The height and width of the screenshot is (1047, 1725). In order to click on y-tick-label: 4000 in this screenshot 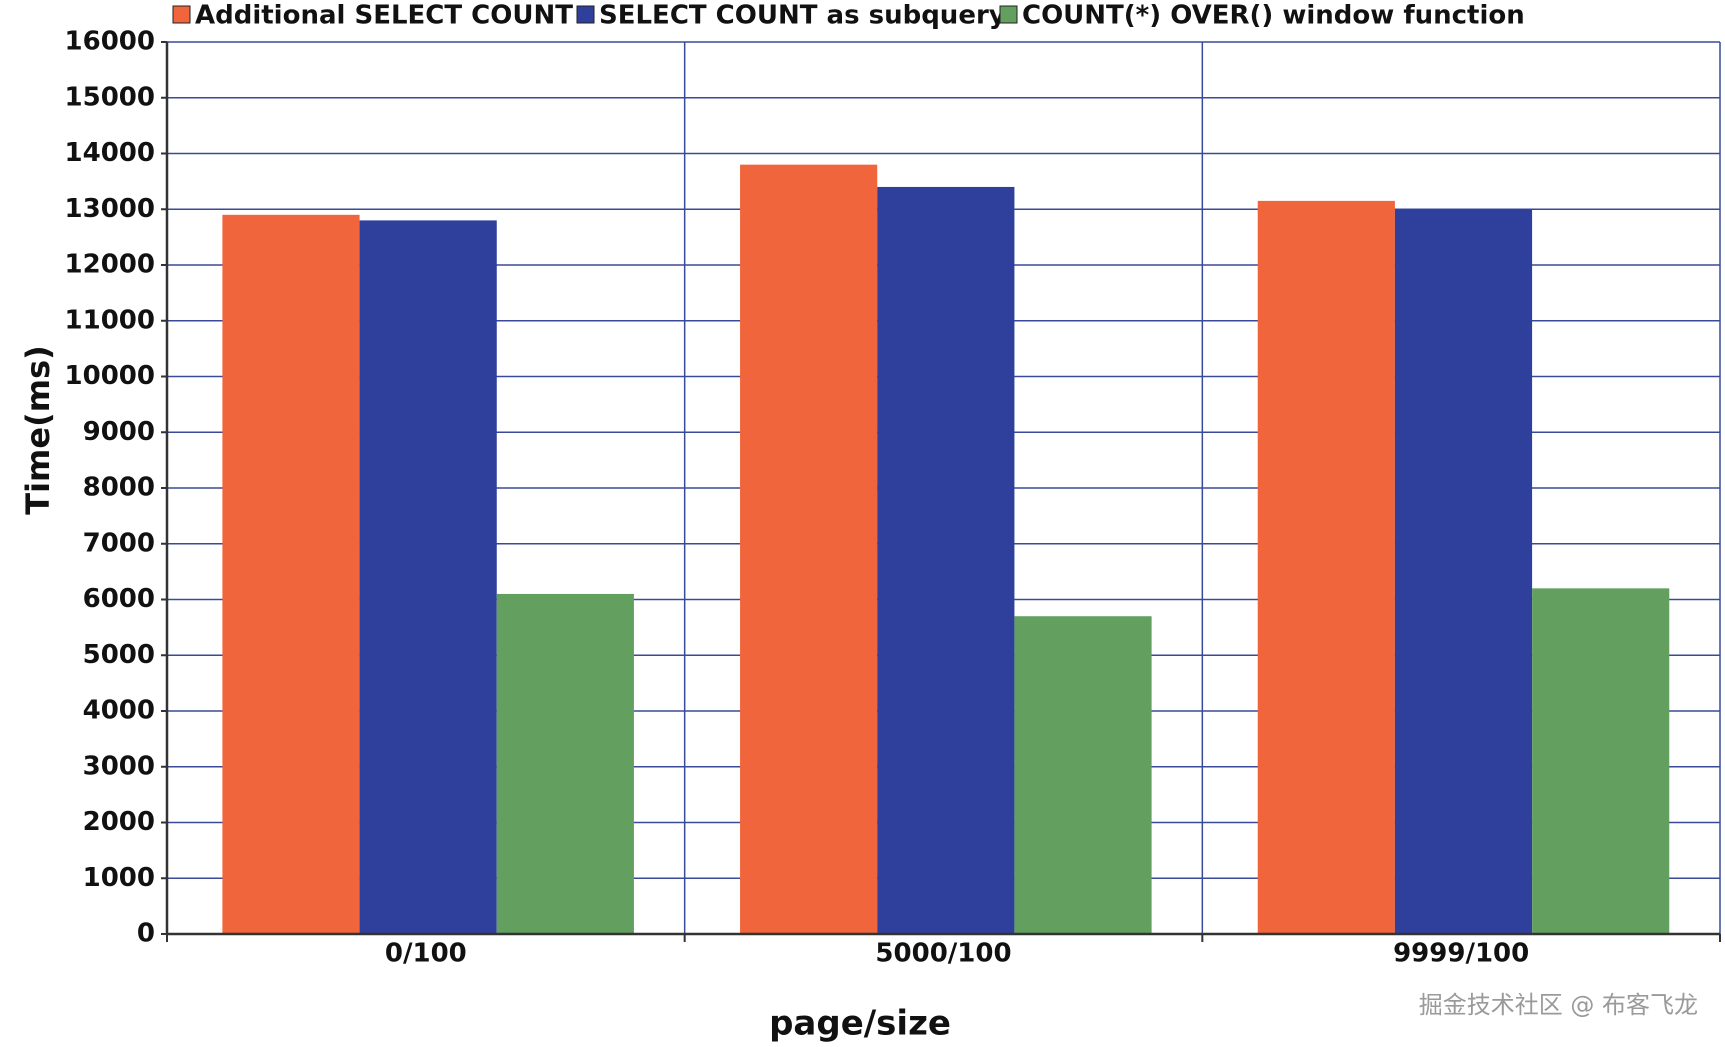, I will do `click(119, 711)`.